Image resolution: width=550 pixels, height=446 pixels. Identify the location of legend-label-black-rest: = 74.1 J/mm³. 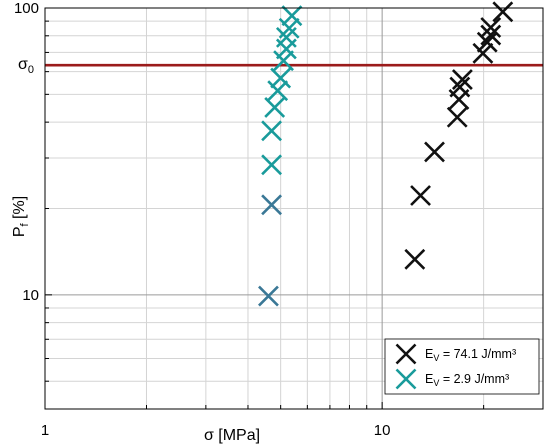
(477, 354).